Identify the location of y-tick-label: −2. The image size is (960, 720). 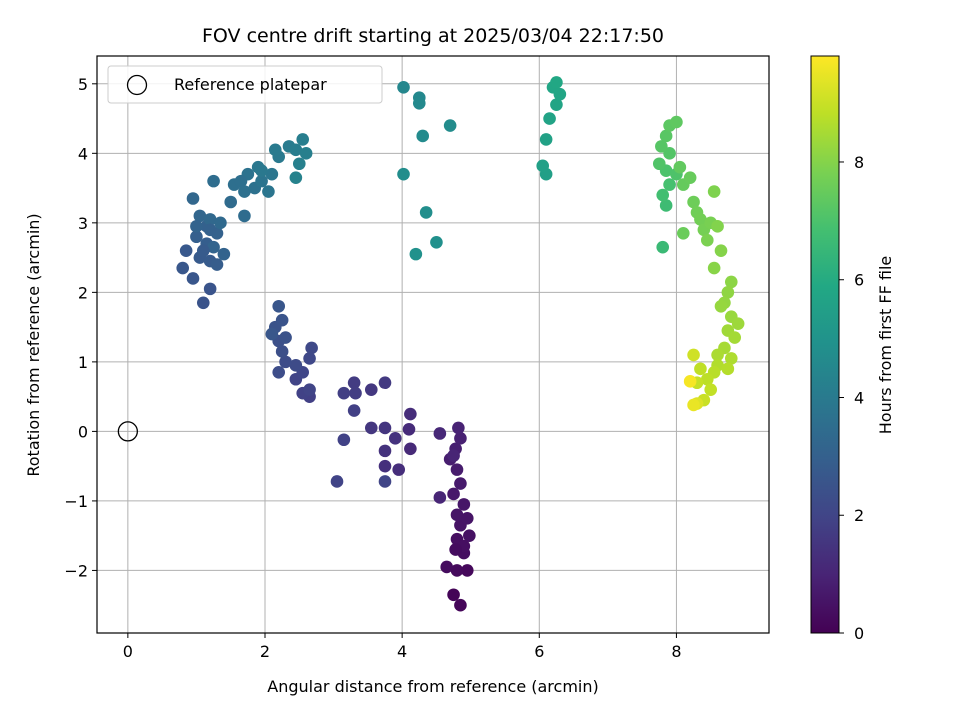
(76, 570).